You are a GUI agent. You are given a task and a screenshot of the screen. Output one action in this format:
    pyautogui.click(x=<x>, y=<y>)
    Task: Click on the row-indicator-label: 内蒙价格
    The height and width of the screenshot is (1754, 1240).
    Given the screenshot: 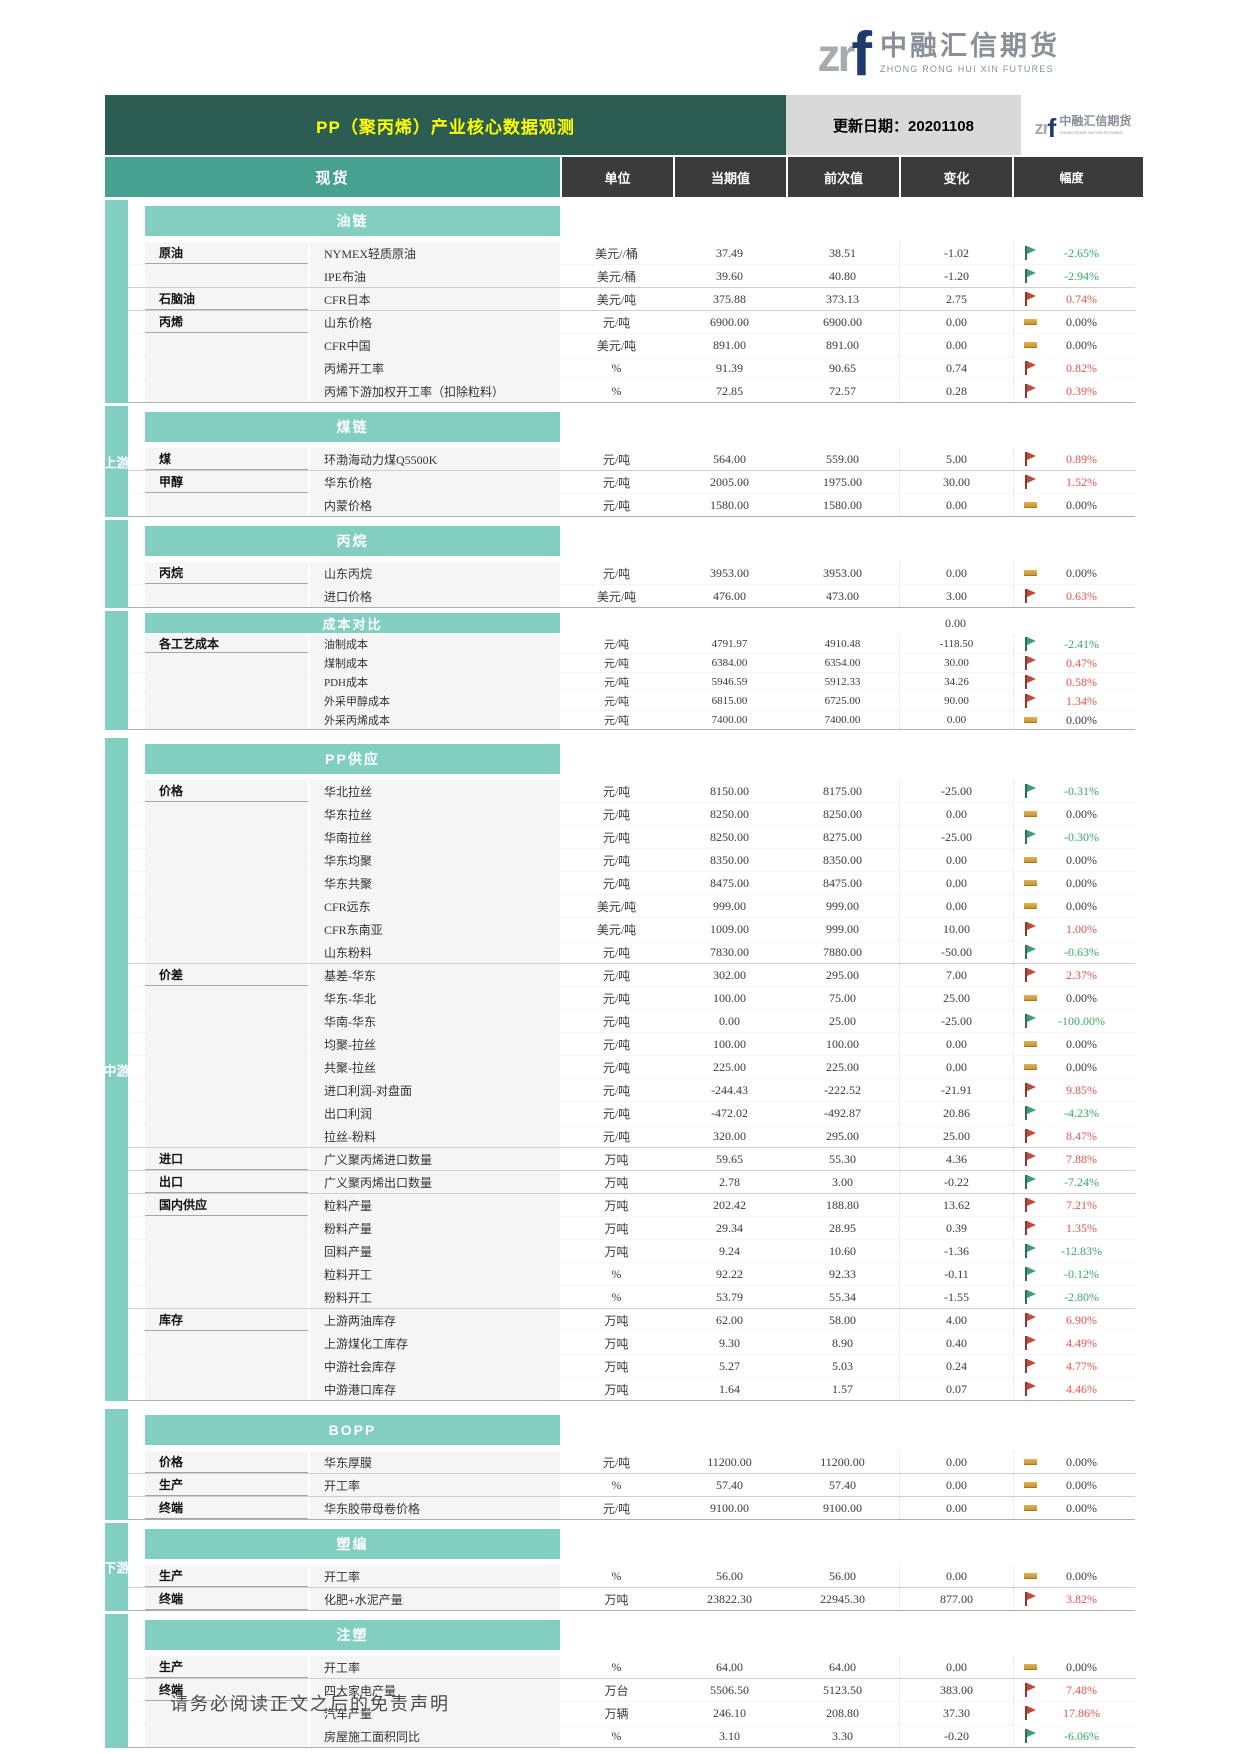 What is the action you would take?
    pyautogui.click(x=435, y=505)
    